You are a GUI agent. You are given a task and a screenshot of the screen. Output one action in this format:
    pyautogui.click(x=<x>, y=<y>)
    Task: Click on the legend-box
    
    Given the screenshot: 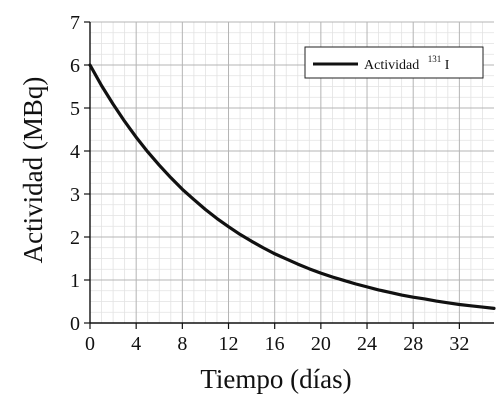 What is the action you would take?
    pyautogui.click(x=394, y=62)
    